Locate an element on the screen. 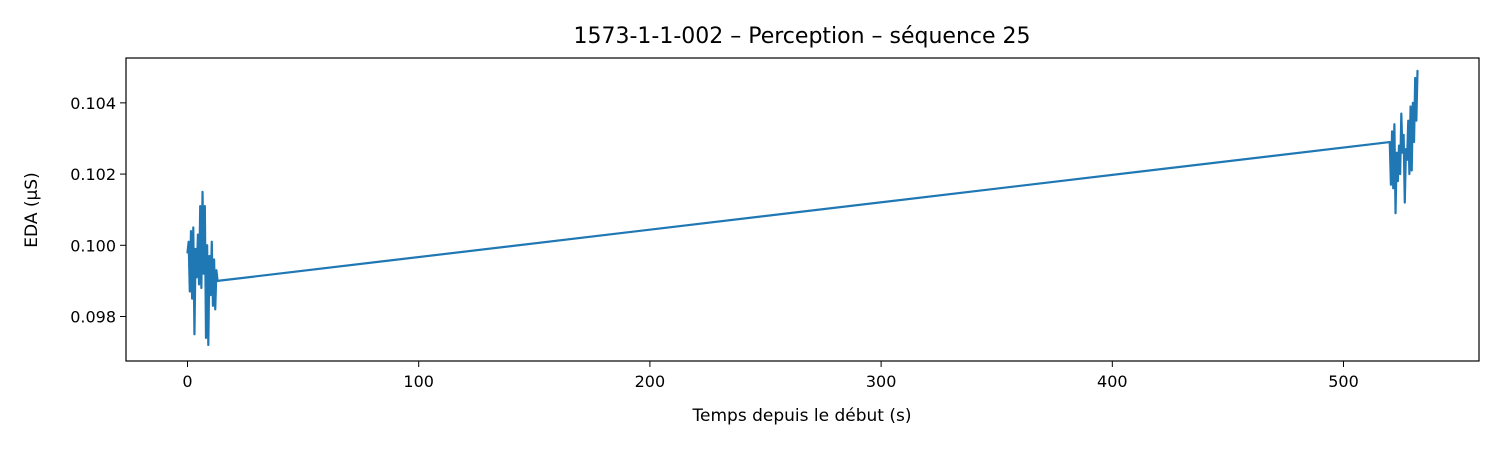 This screenshot has height=450, width=1500. x-tick-label: 300 is located at coordinates (881, 381).